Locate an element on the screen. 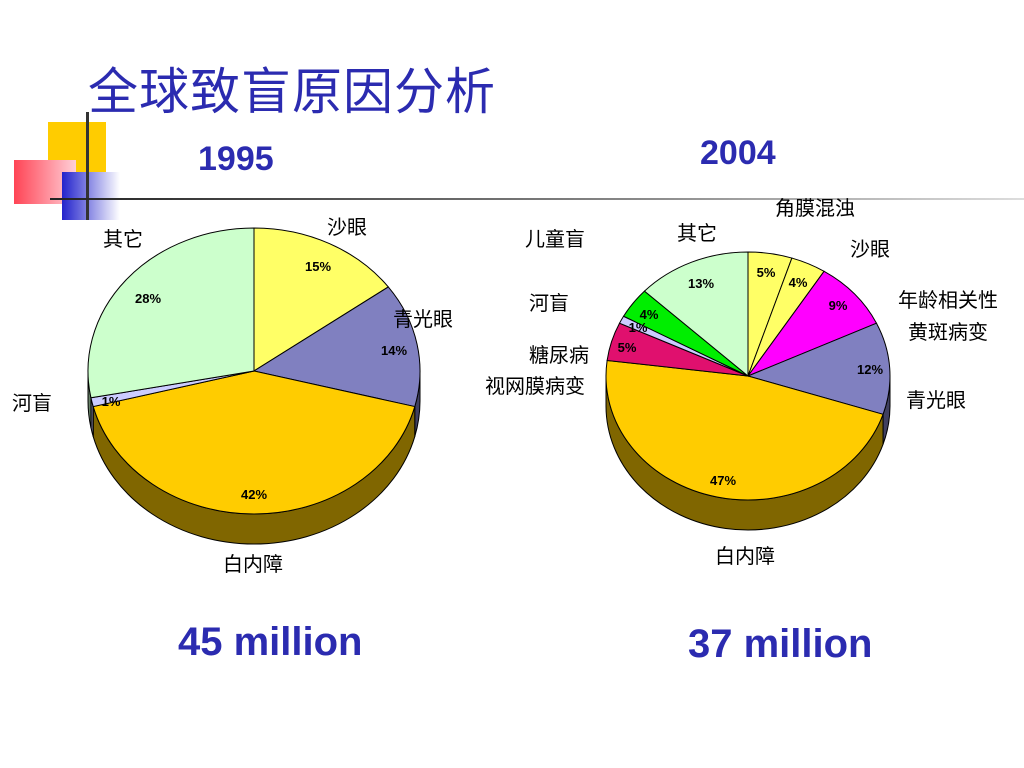  slide-title: 全球致盲原因分析 is located at coordinates (292, 92).